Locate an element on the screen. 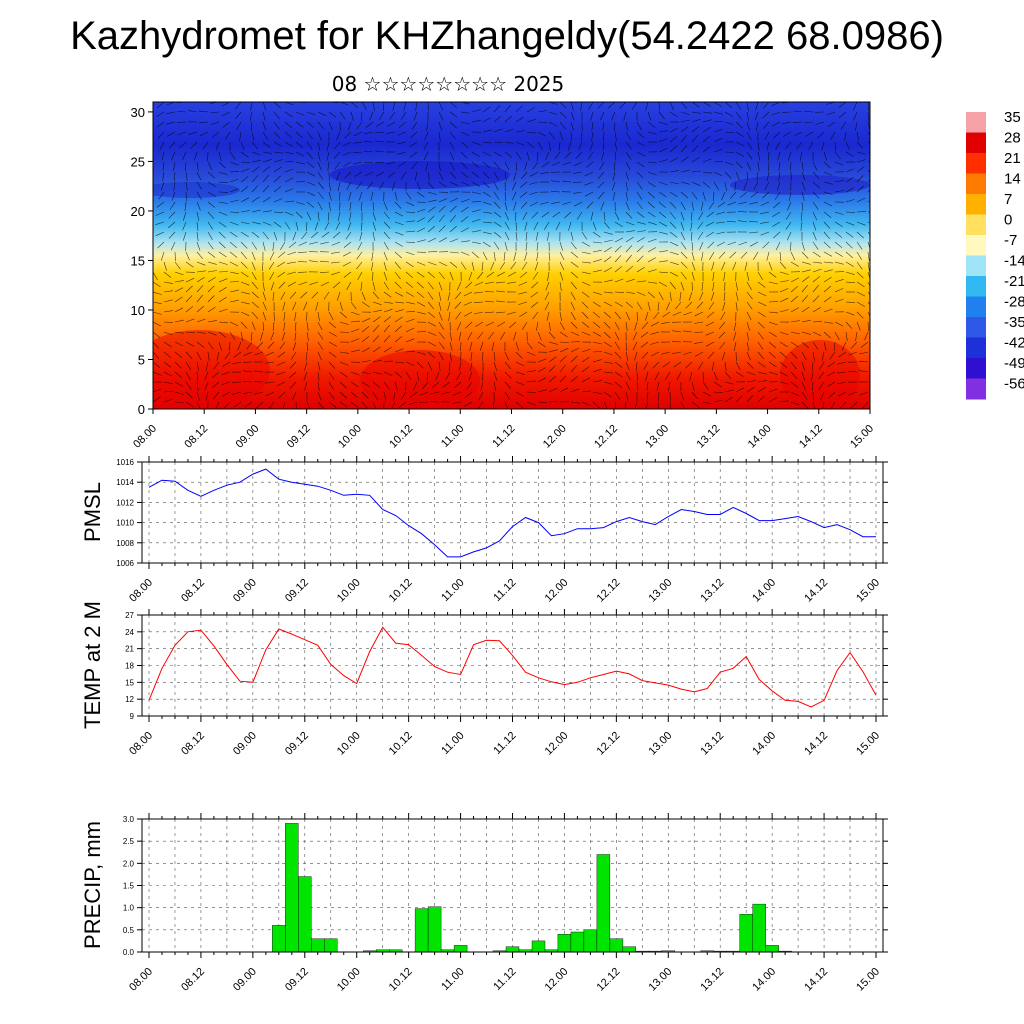 The image size is (1024, 1024). chart-subtitle: 08 ☆☆☆☆☆☆☆☆ 2025 is located at coordinates (448, 84).